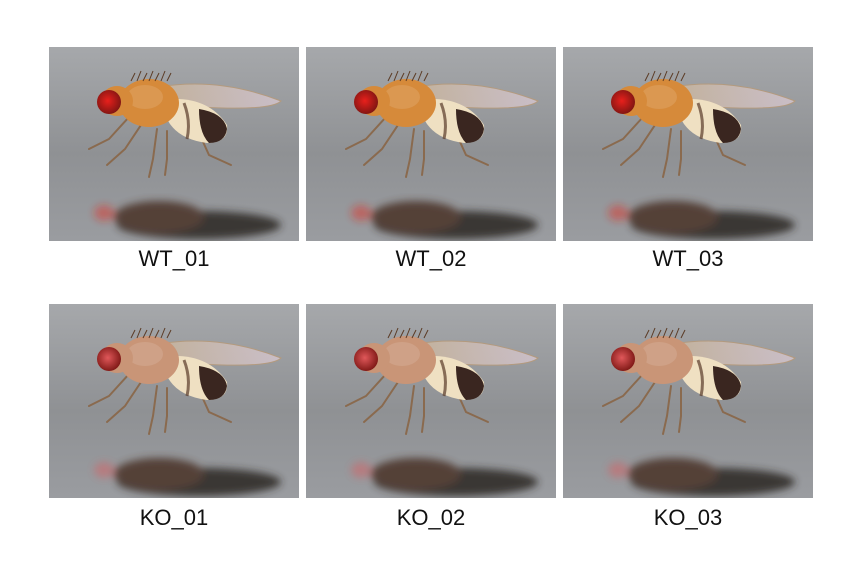  I want to click on caption-ko-03: KO_03, so click(688, 517).